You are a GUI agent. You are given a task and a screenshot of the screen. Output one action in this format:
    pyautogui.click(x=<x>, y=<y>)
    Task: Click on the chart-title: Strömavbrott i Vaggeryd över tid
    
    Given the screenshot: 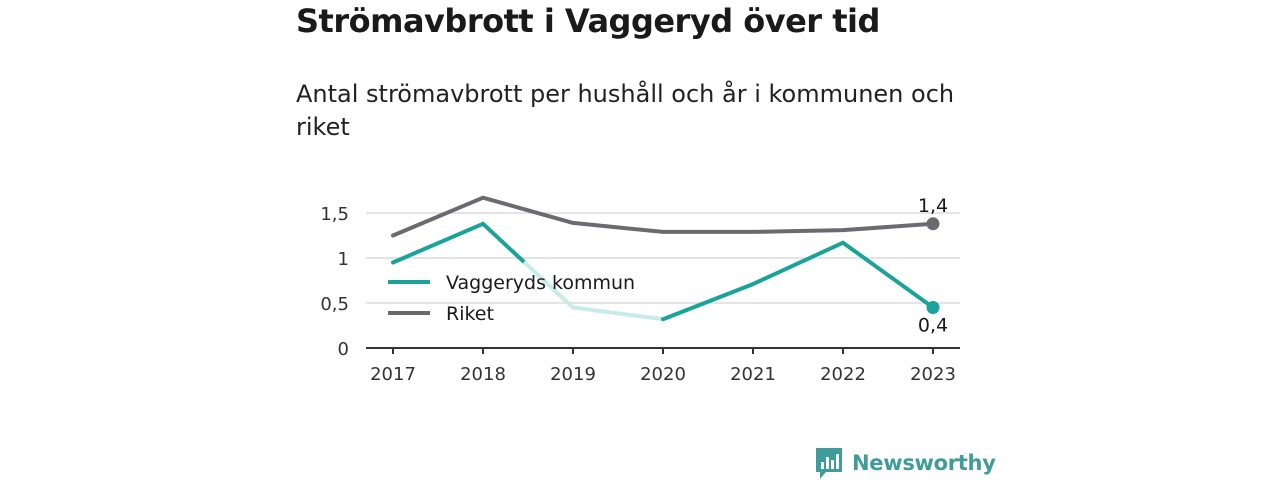 What is the action you would take?
    pyautogui.click(x=588, y=21)
    